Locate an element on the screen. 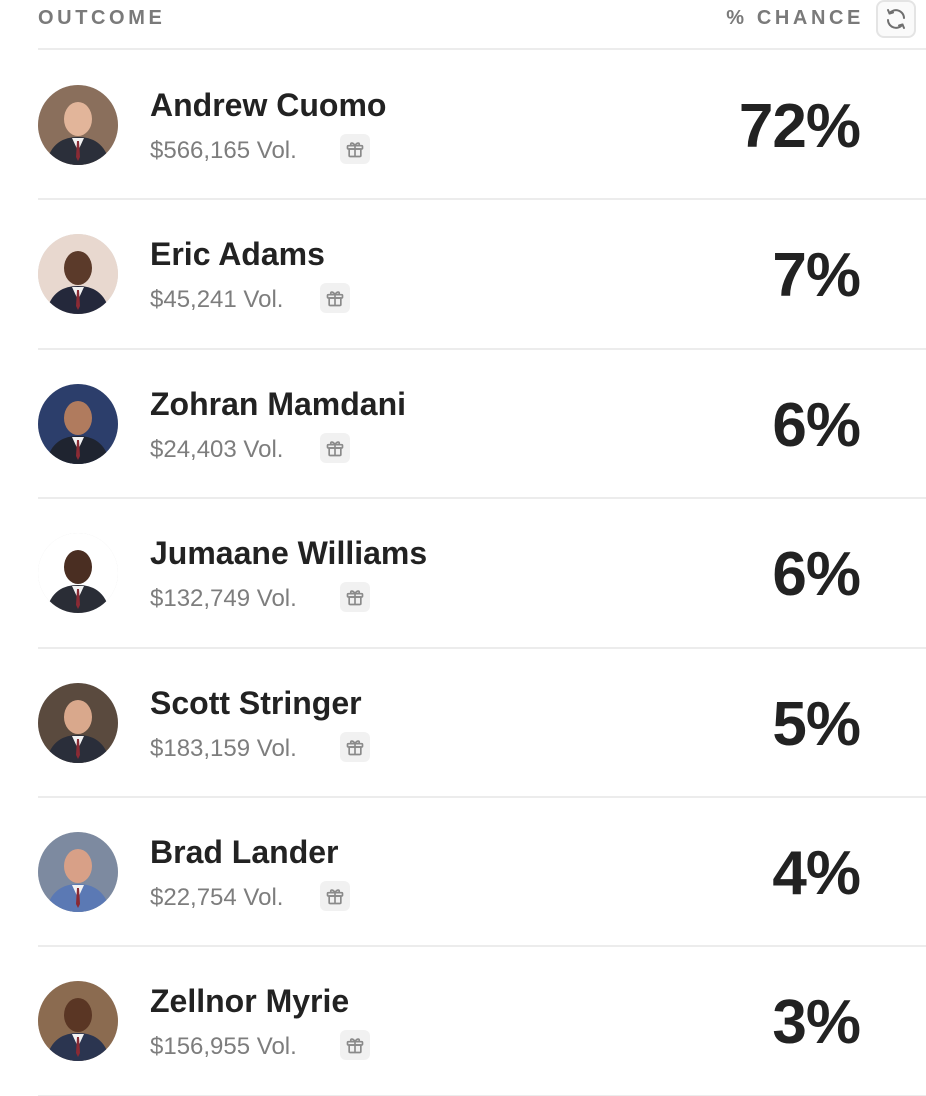 The image size is (926, 1096). outcome-column-header: OUTCOME is located at coordinates (102, 18).